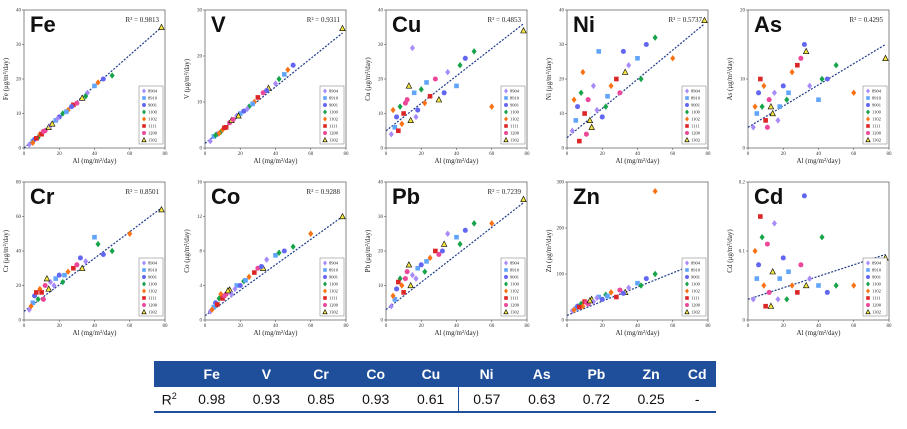 The height and width of the screenshot is (429, 907). I want to click on y-axis-label: Ni (μg/m²/day), so click(549, 78).